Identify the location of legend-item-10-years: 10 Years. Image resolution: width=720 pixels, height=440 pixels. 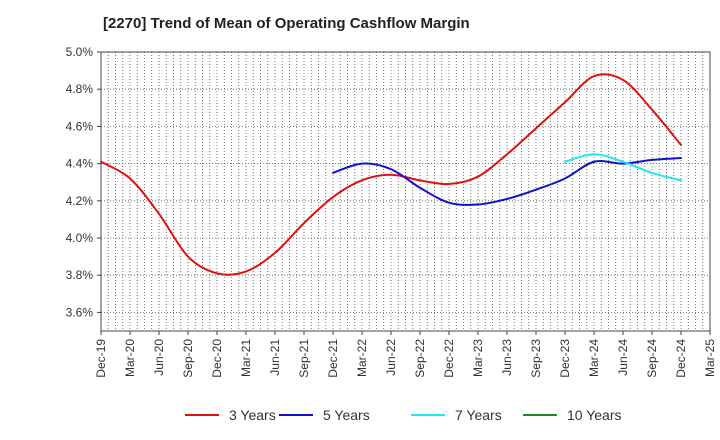
(572, 415).